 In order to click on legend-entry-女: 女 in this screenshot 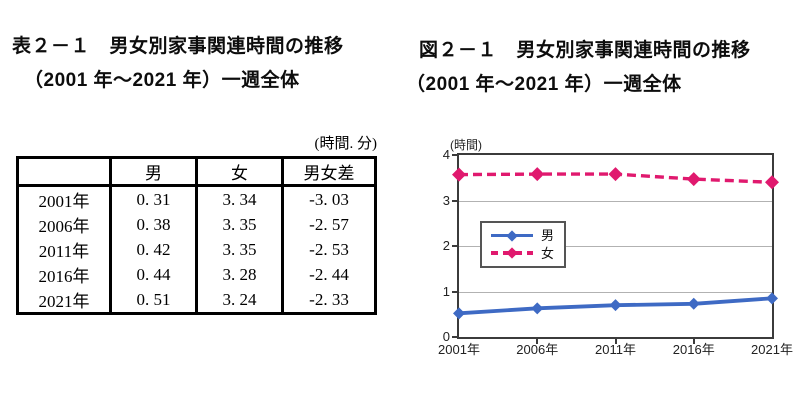, I will do `click(527, 253)`.